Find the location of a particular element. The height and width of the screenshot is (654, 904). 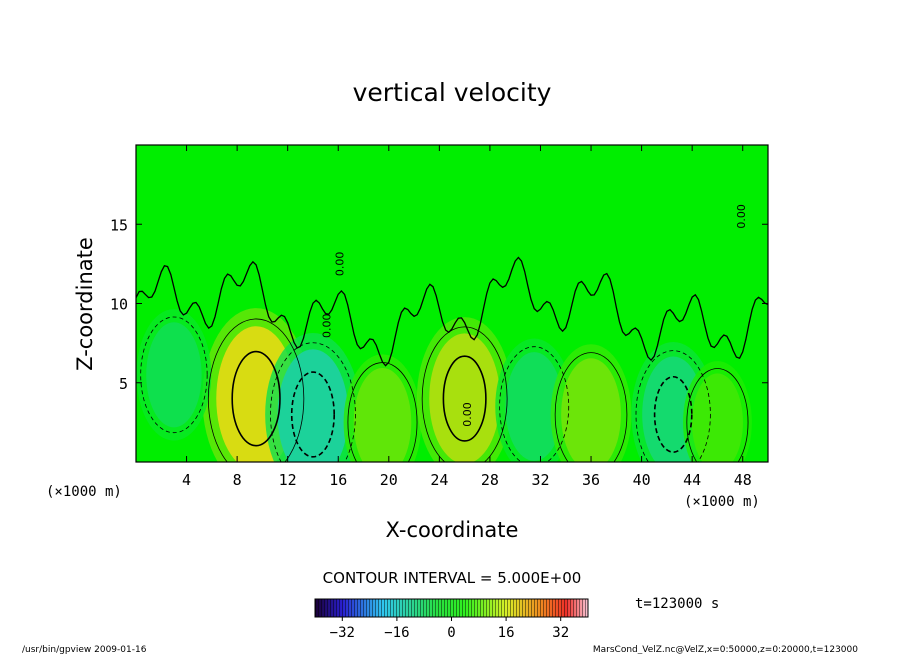

x-tick-label: 16 is located at coordinates (338, 480).